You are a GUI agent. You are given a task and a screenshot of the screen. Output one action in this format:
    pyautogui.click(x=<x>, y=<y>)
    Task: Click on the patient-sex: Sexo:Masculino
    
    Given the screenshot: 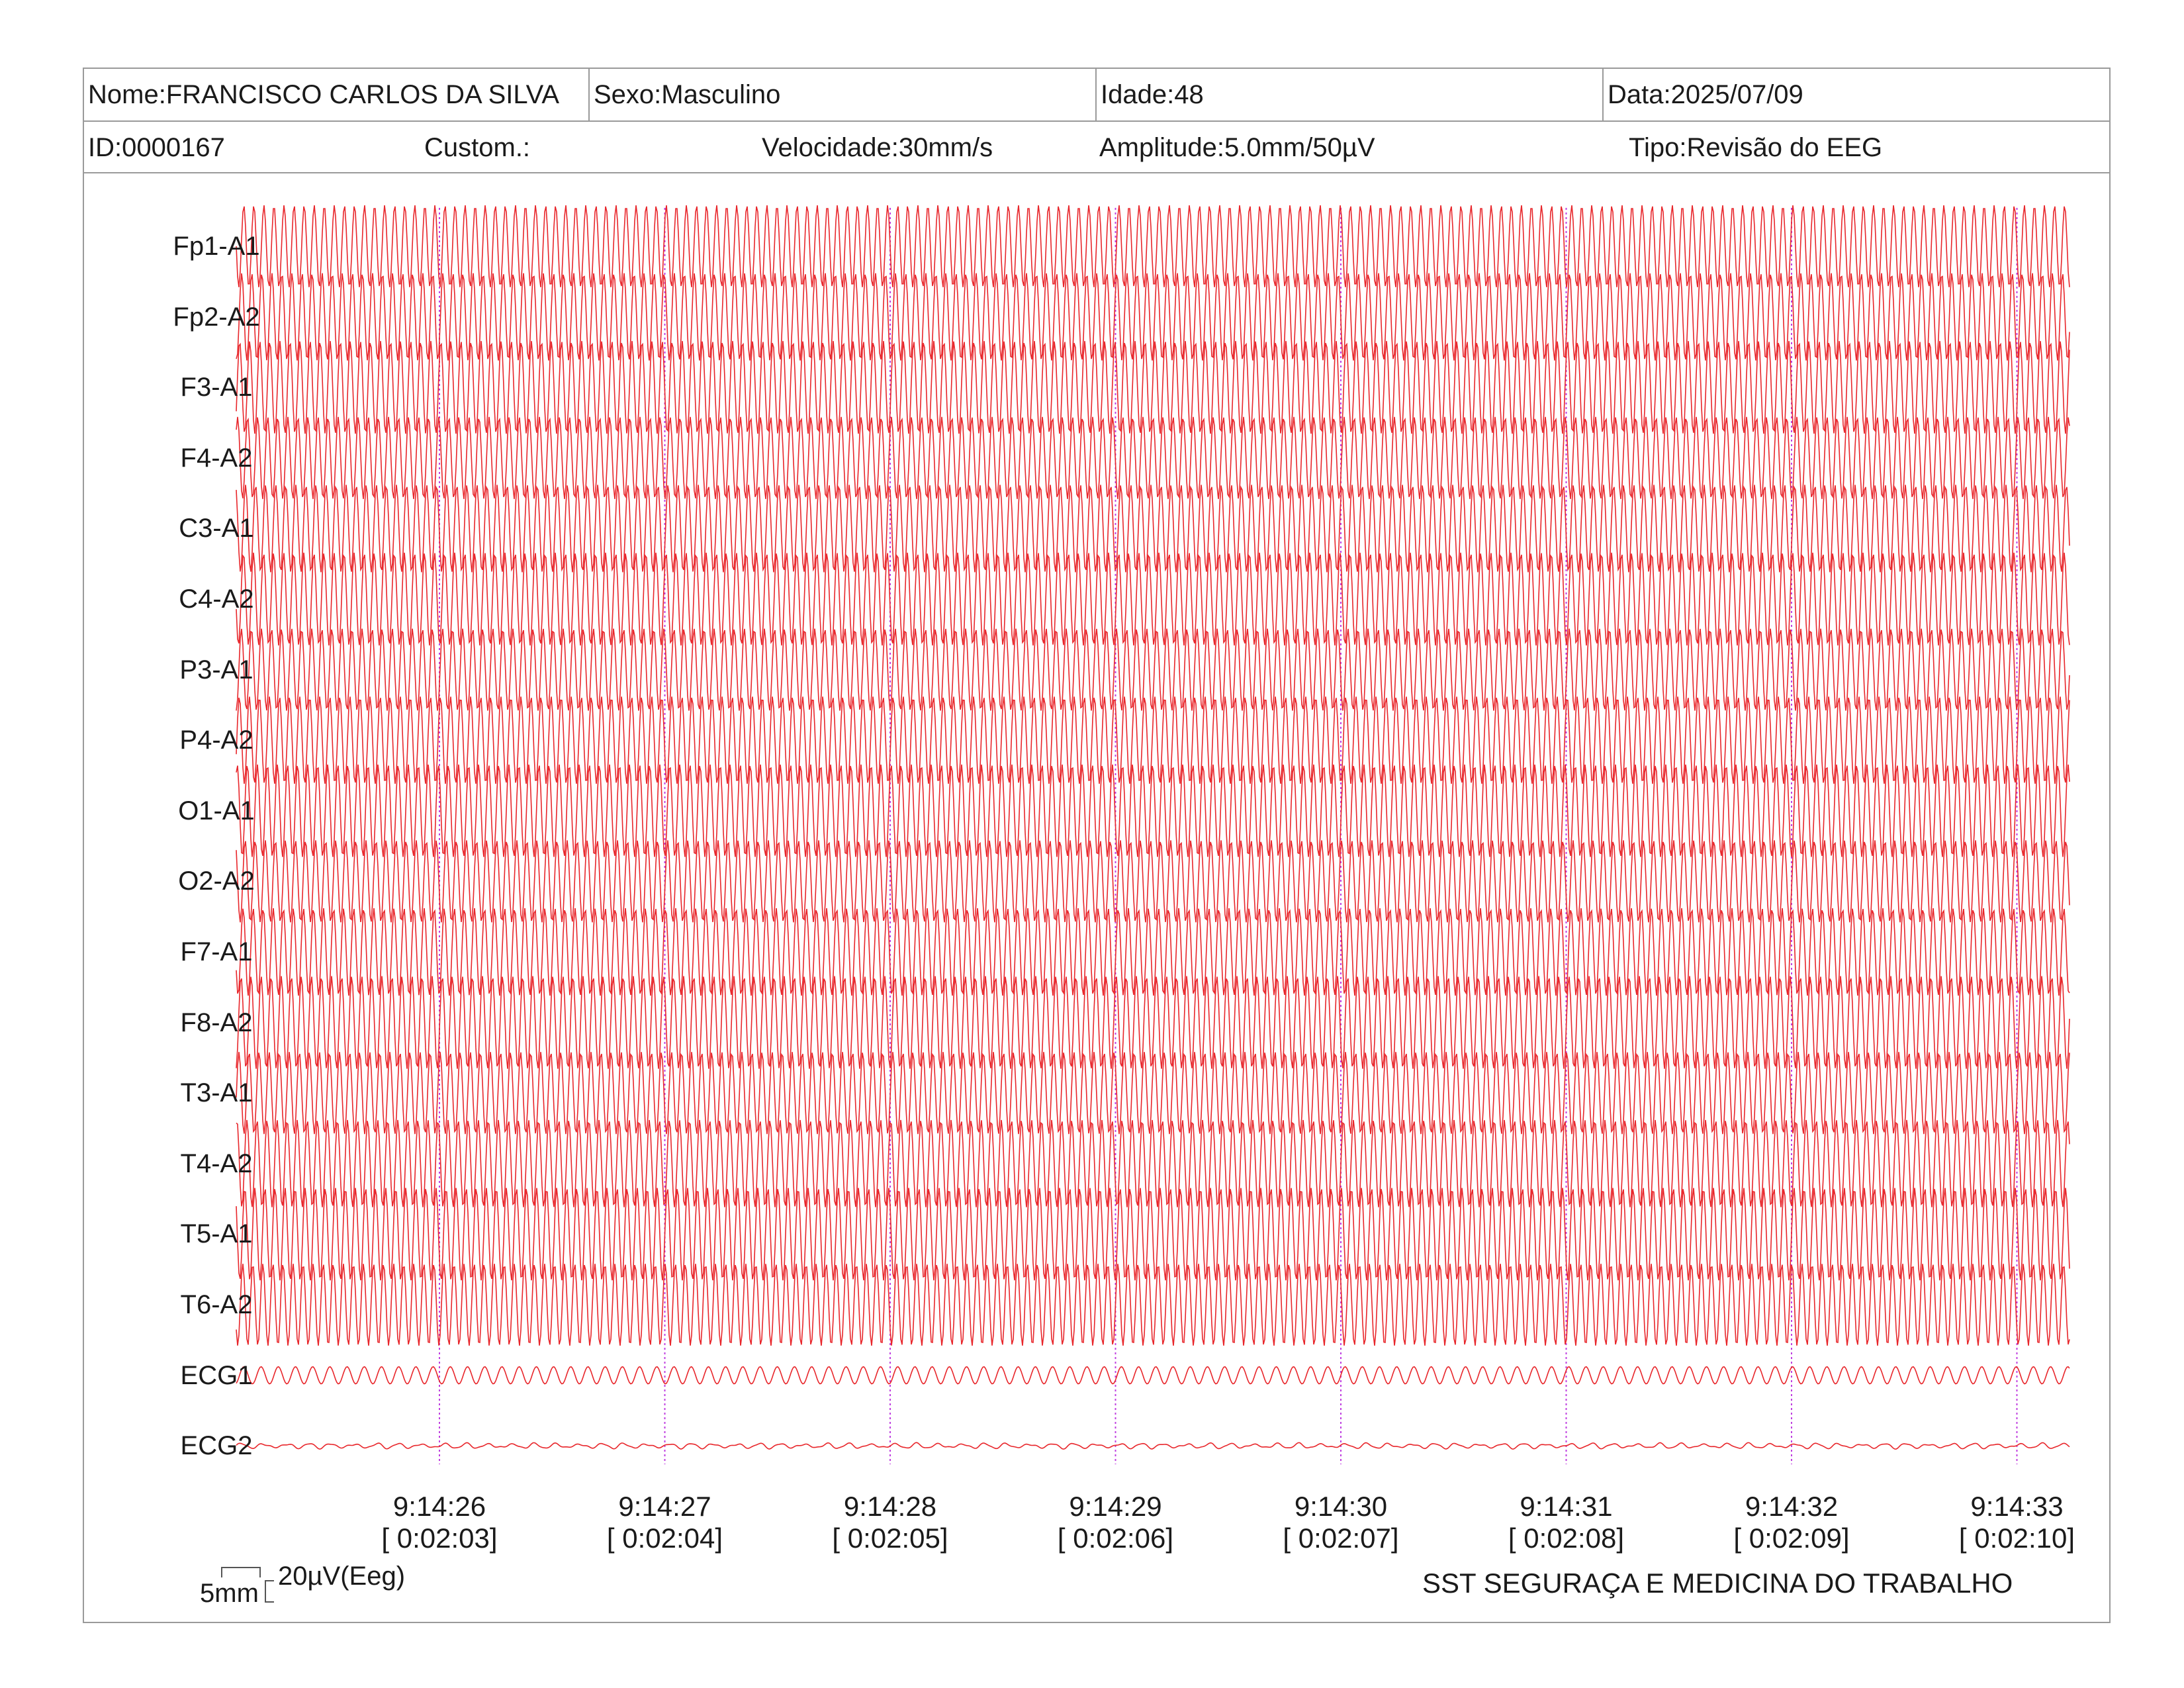 What is the action you would take?
    pyautogui.click(x=842, y=94)
    